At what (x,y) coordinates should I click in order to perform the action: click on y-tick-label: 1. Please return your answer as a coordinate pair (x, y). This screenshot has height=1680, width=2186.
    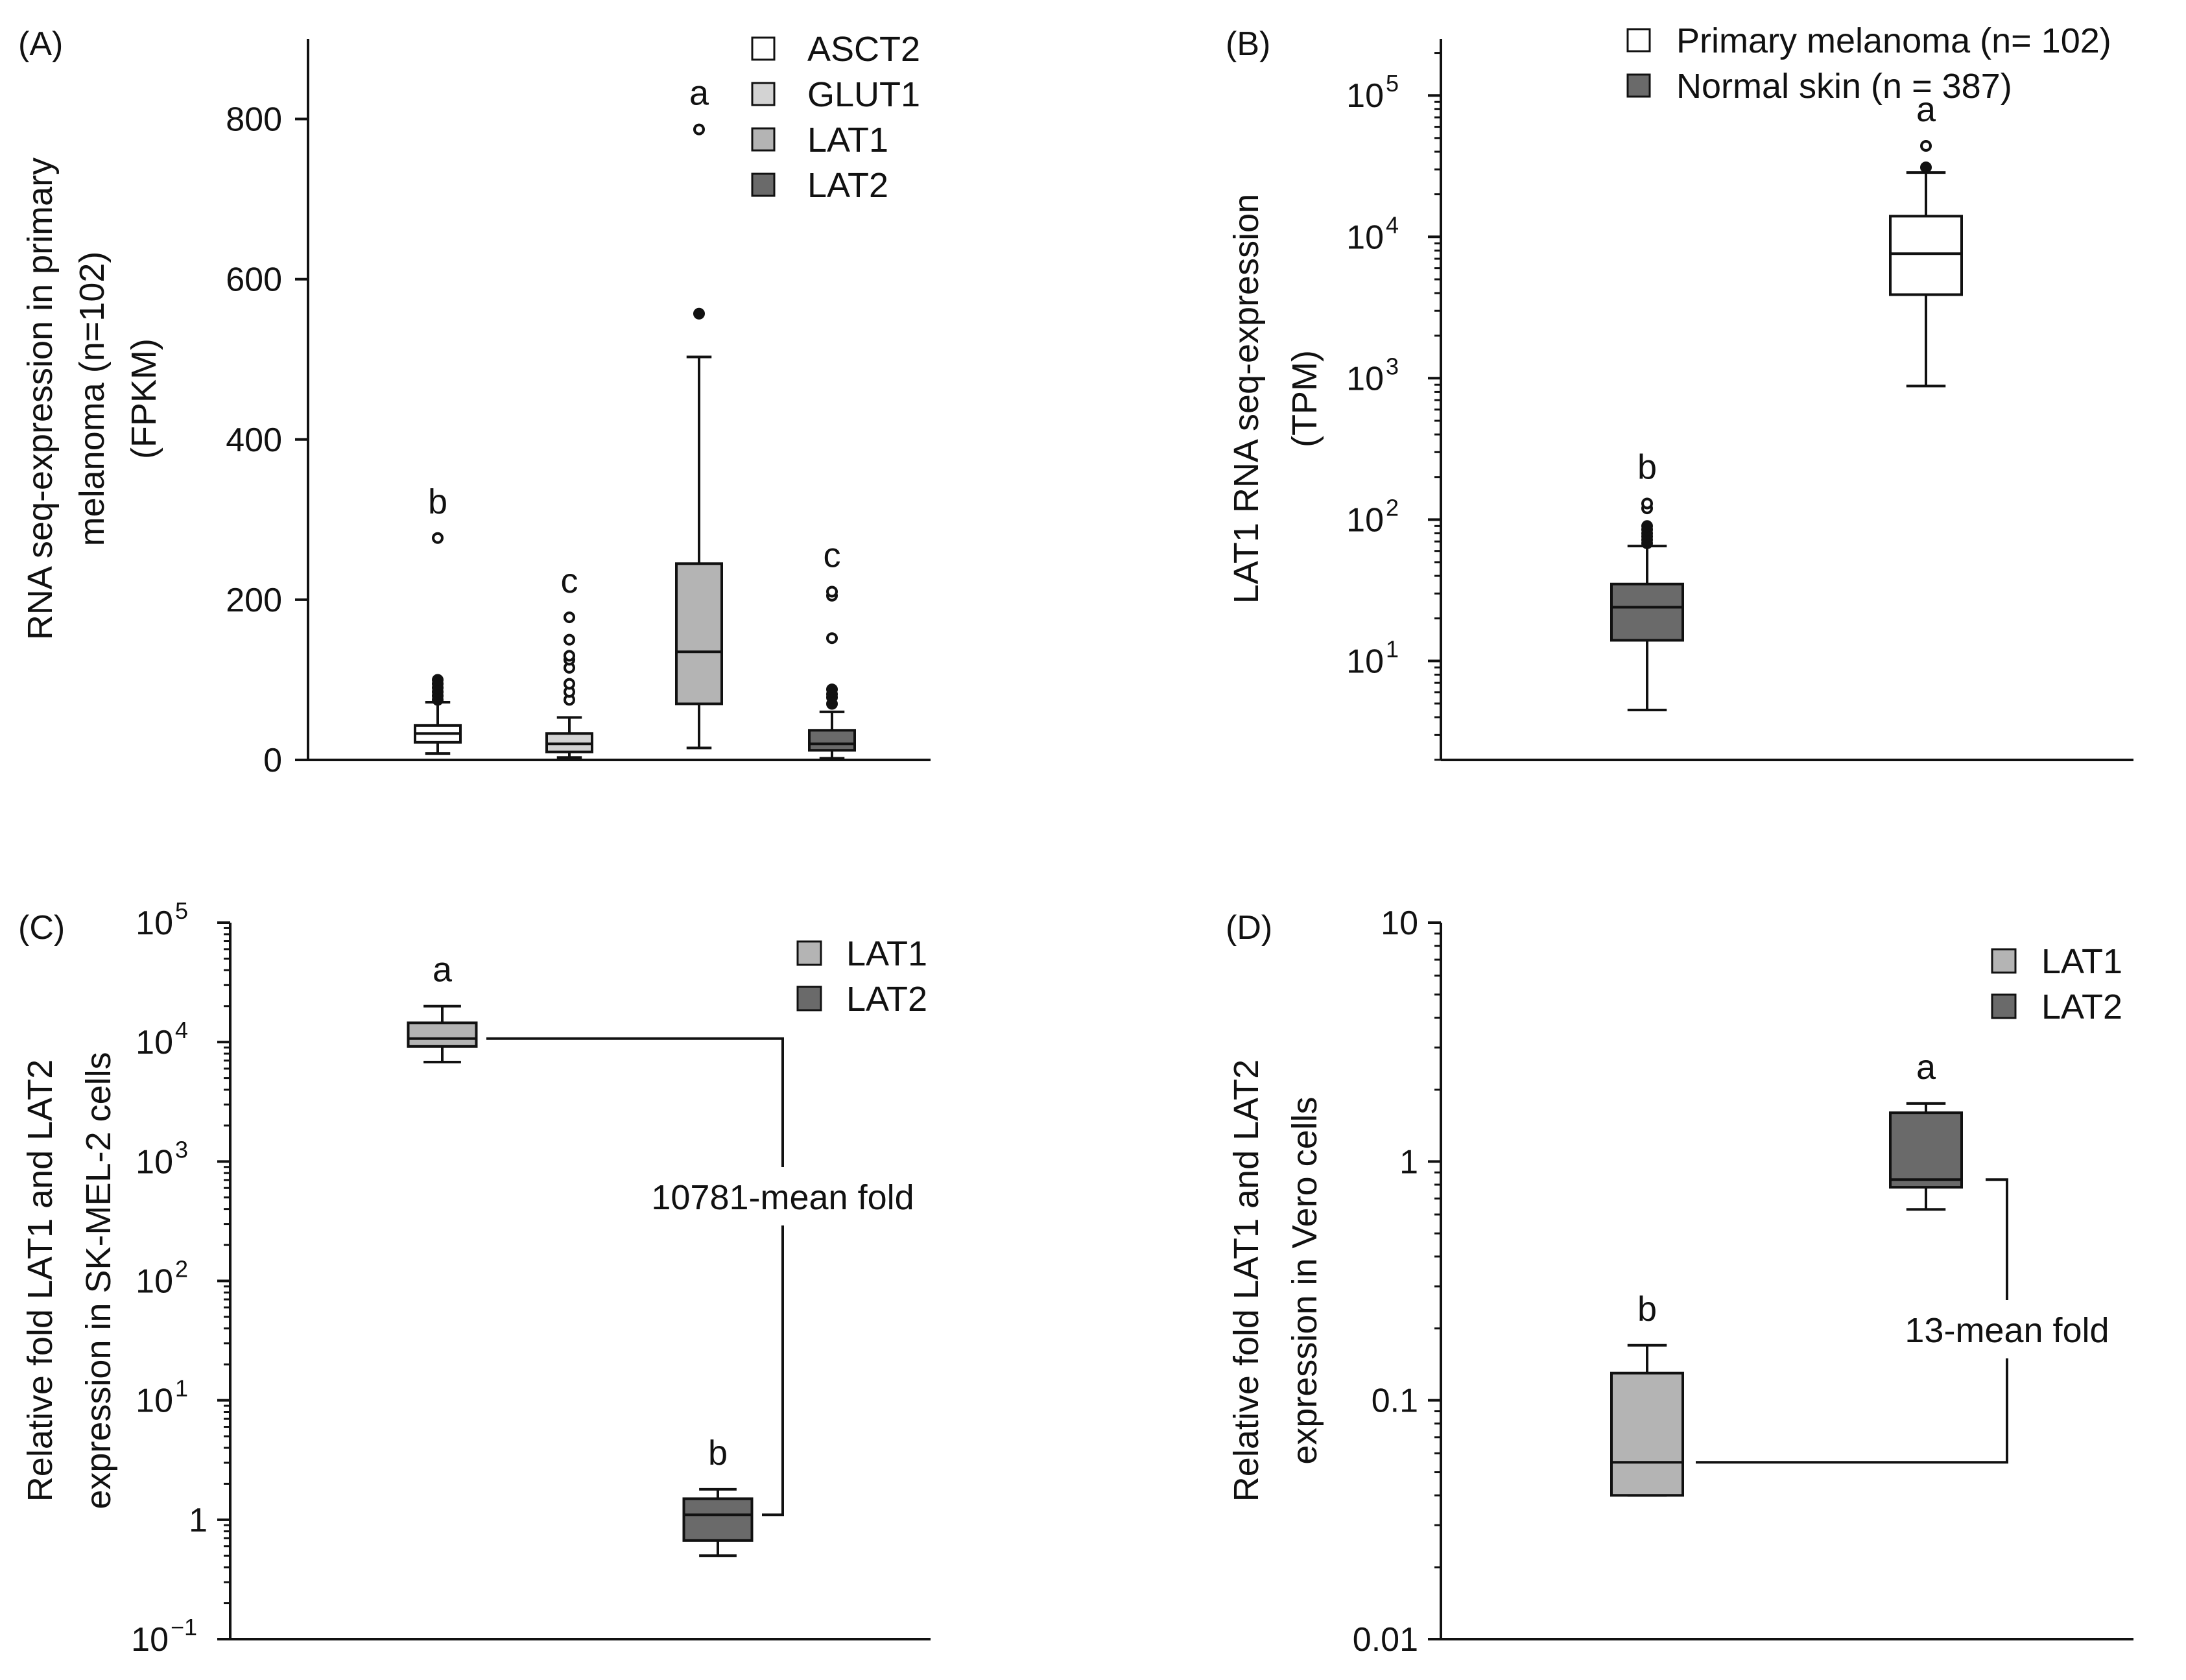
    Looking at the image, I should click on (198, 1521).